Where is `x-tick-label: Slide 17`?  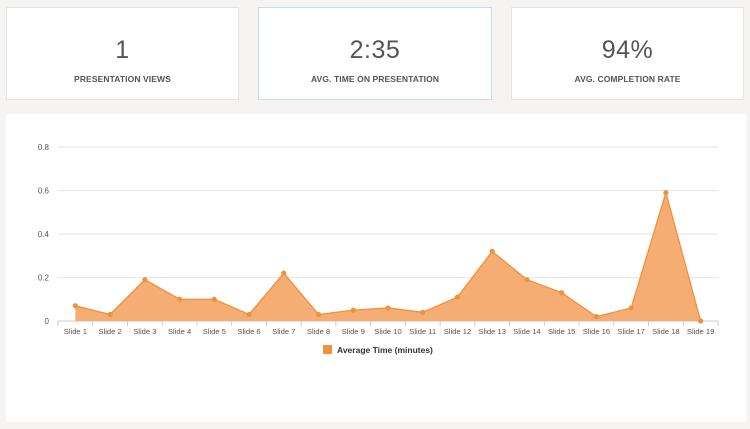
x-tick-label: Slide 17 is located at coordinates (630, 331).